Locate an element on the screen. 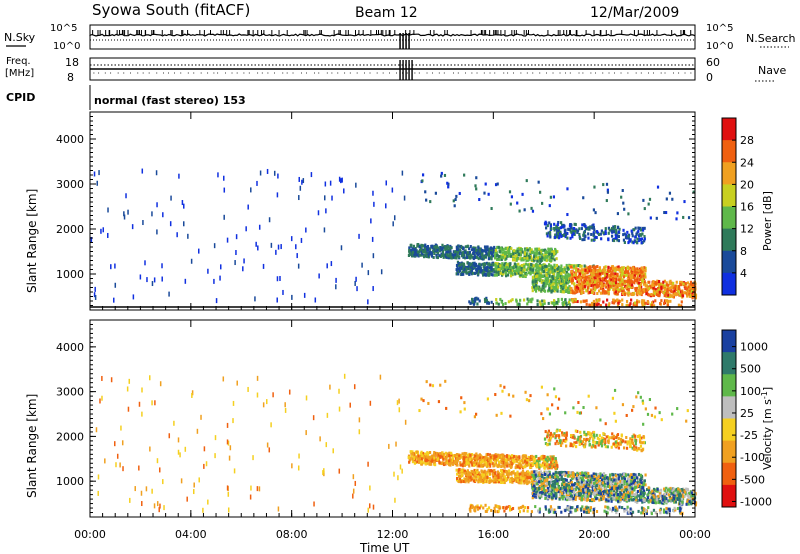  colorbar-swatch is located at coordinates (729, 218).